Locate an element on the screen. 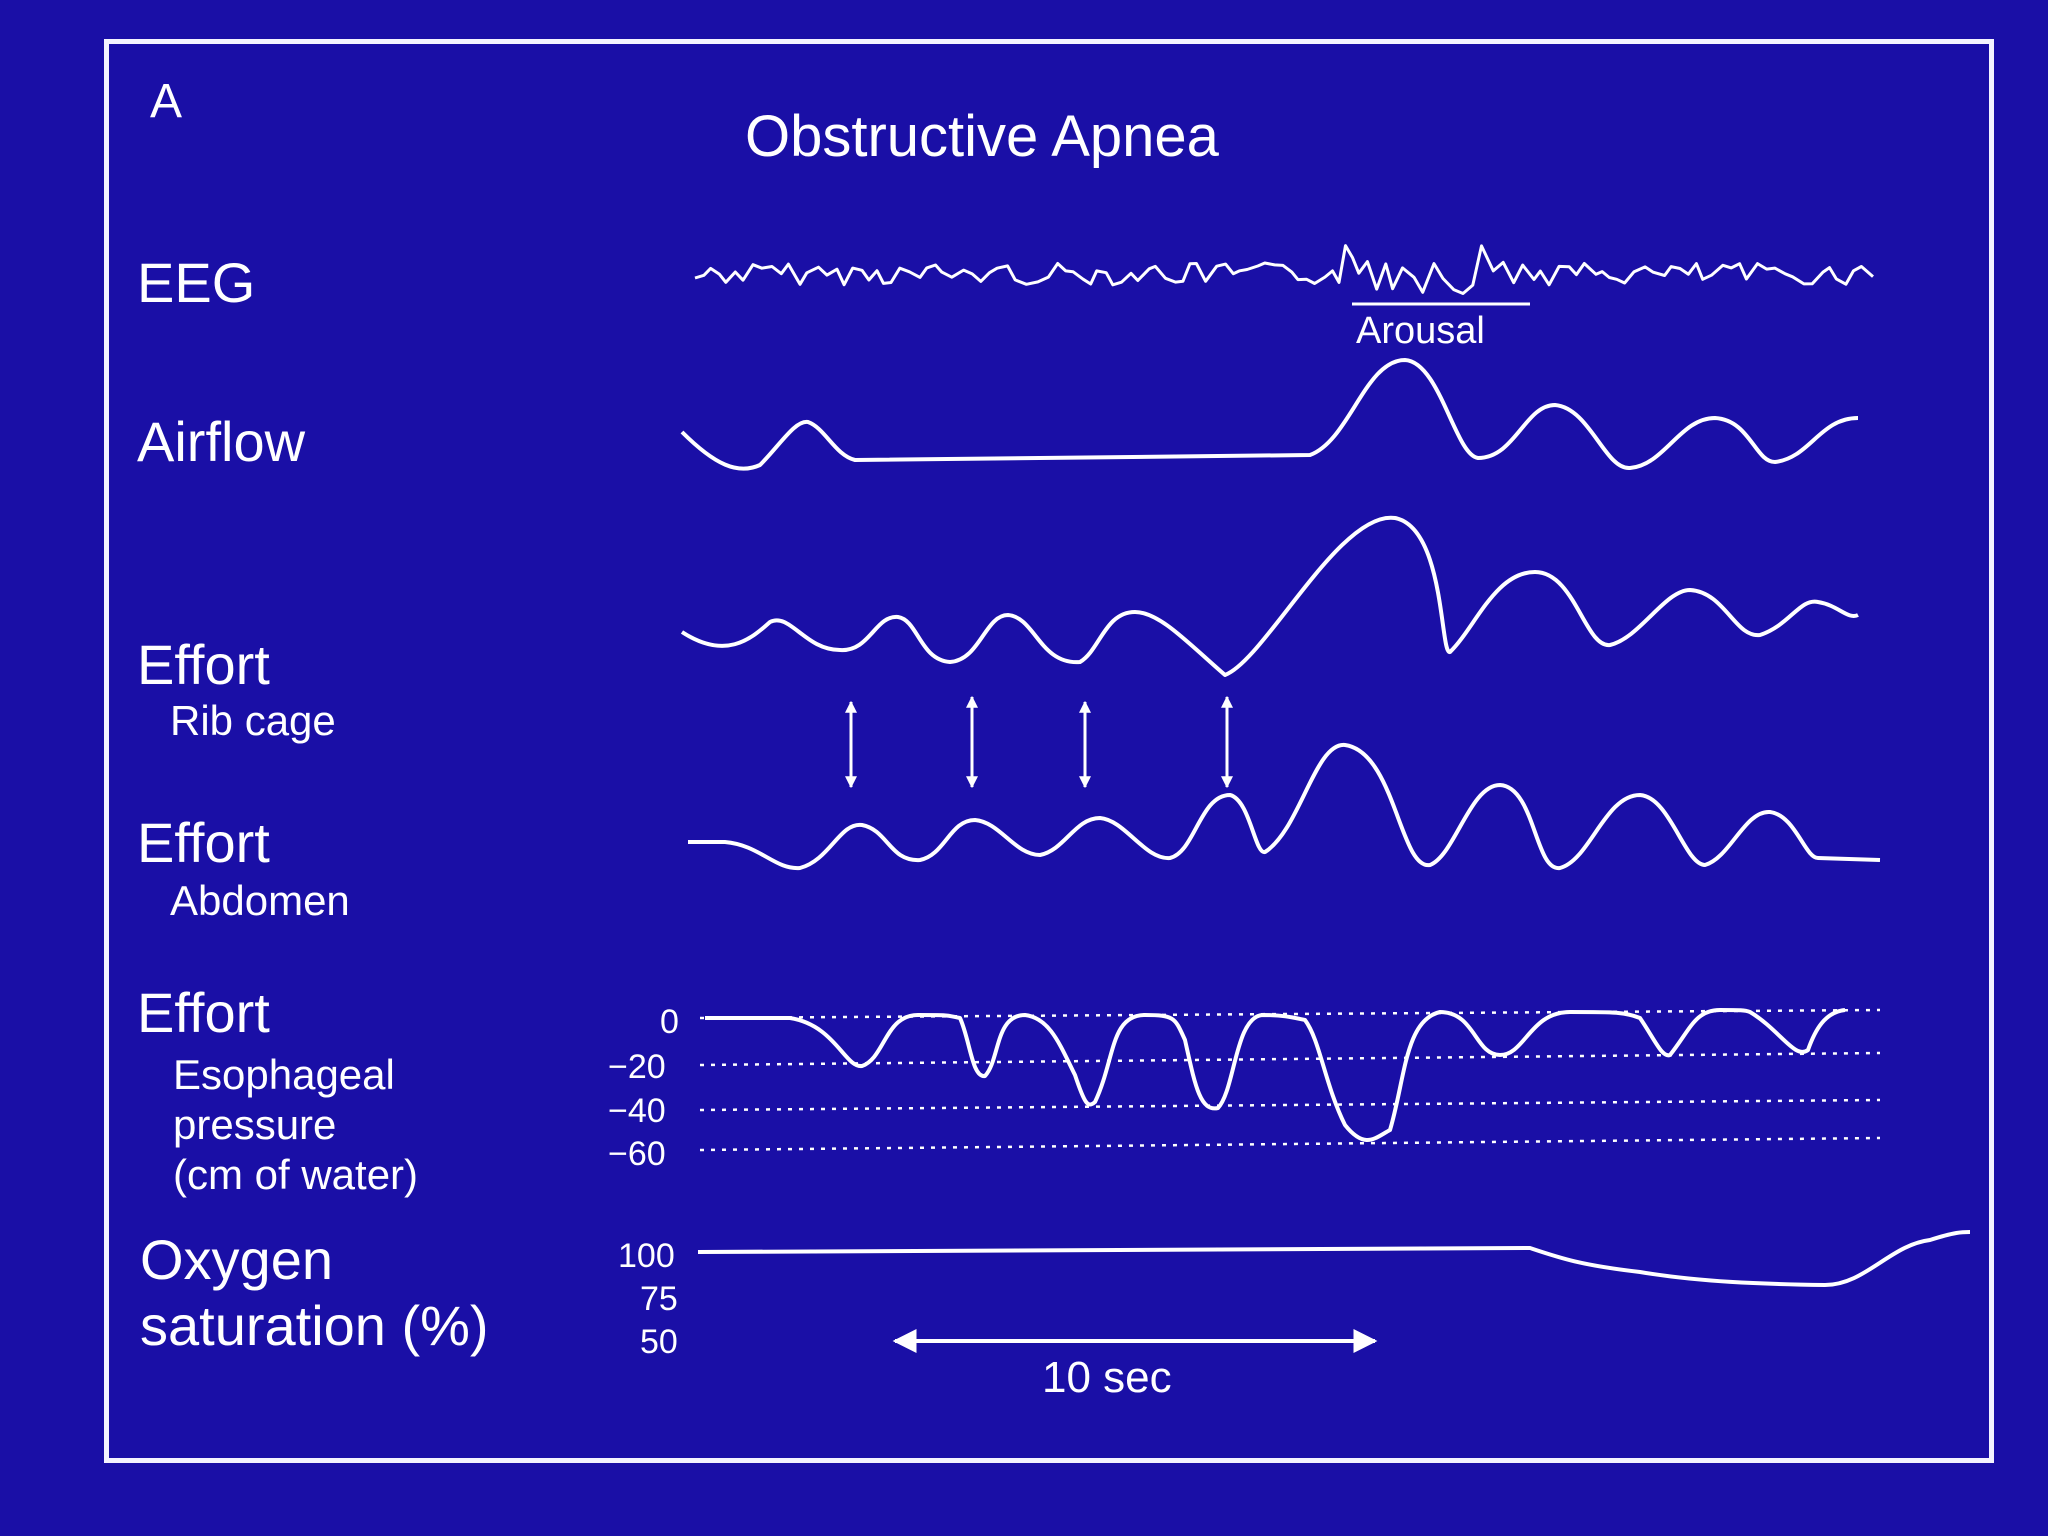 This screenshot has height=1536, width=2048. esophageal-sublabel-line1: Esophageal is located at coordinates (284, 1074).